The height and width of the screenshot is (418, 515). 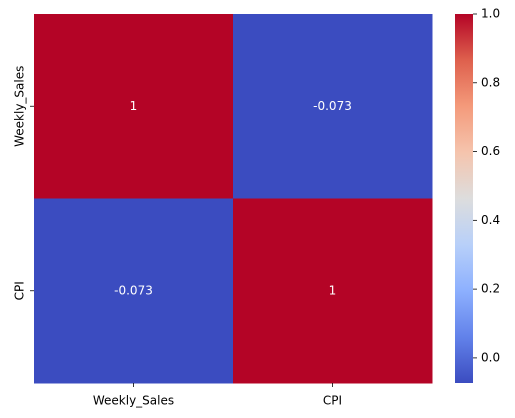 What do you see at coordinates (490, 289) in the screenshot?
I see `colorbar-tick-label: 0.2` at bounding box center [490, 289].